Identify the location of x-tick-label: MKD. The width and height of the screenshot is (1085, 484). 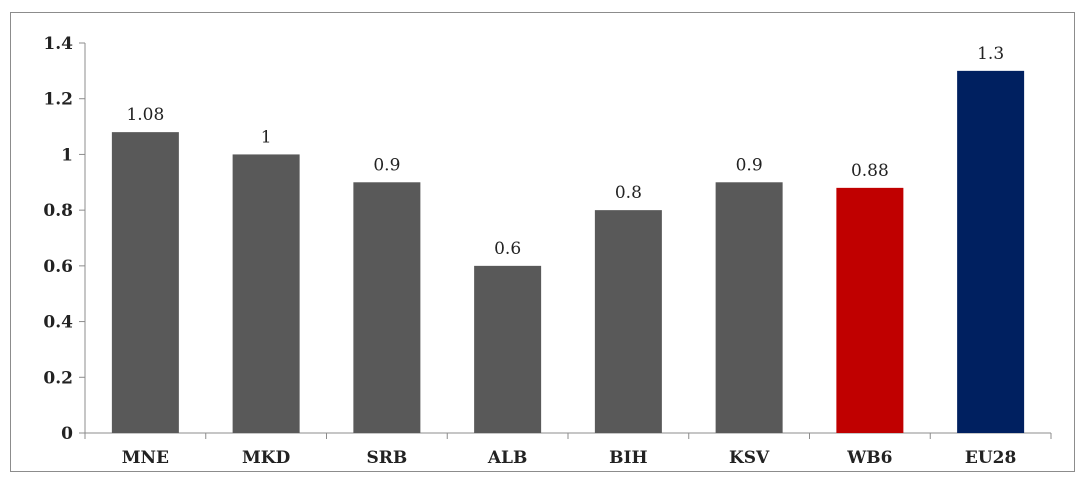
(266, 458).